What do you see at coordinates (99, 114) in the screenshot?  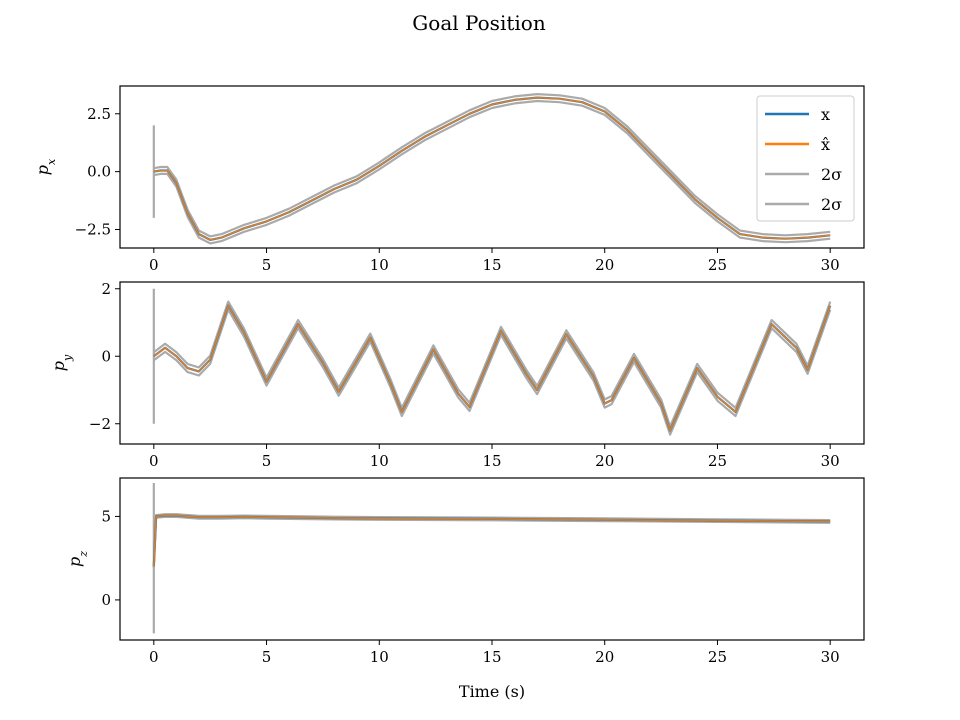 I see `y-tick-label: 2.5` at bounding box center [99, 114].